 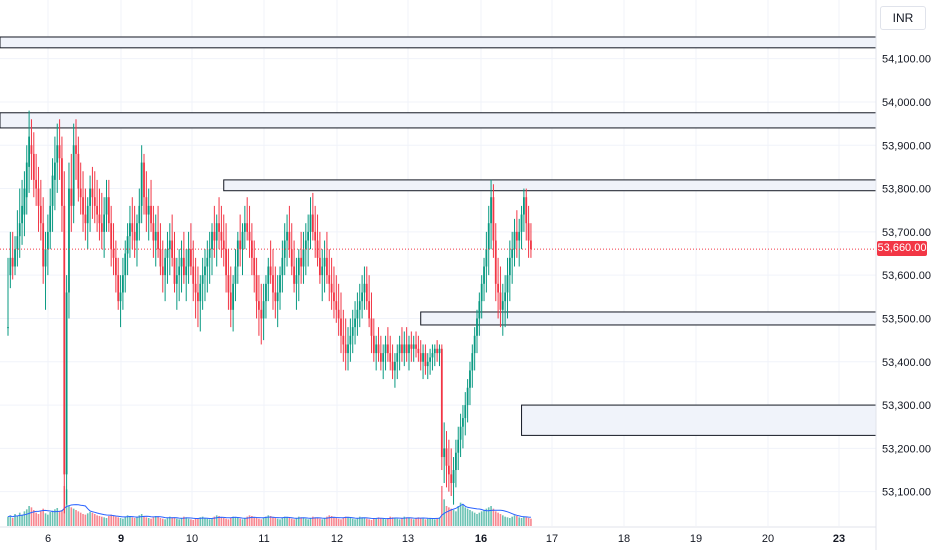 What do you see at coordinates (906, 103) in the screenshot?
I see `price-tick-label: 54,000.00` at bounding box center [906, 103].